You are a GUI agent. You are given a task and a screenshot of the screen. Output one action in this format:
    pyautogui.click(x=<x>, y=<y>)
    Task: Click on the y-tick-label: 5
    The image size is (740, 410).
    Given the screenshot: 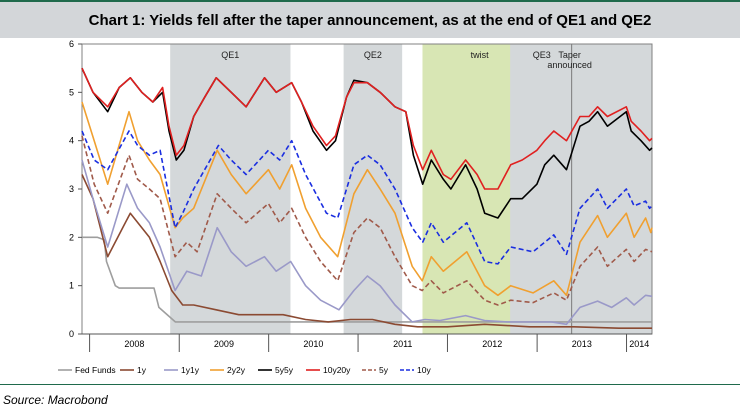 What is the action you would take?
    pyautogui.click(x=71, y=92)
    